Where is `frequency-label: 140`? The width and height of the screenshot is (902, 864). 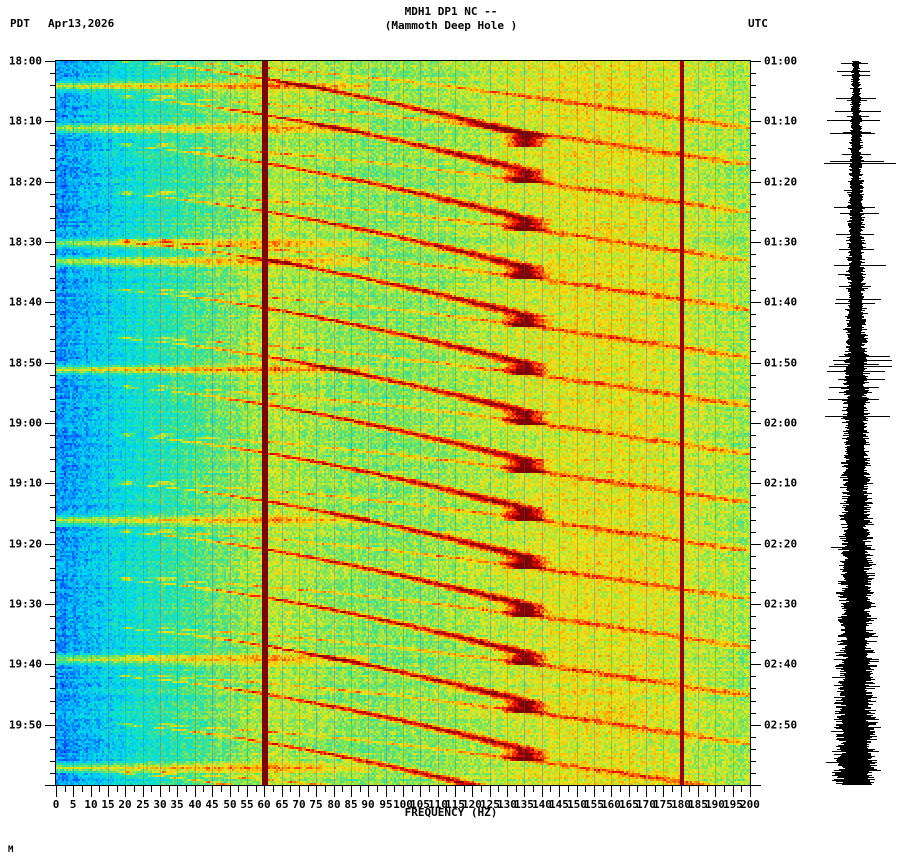 frequency-label: 140 is located at coordinates (542, 804).